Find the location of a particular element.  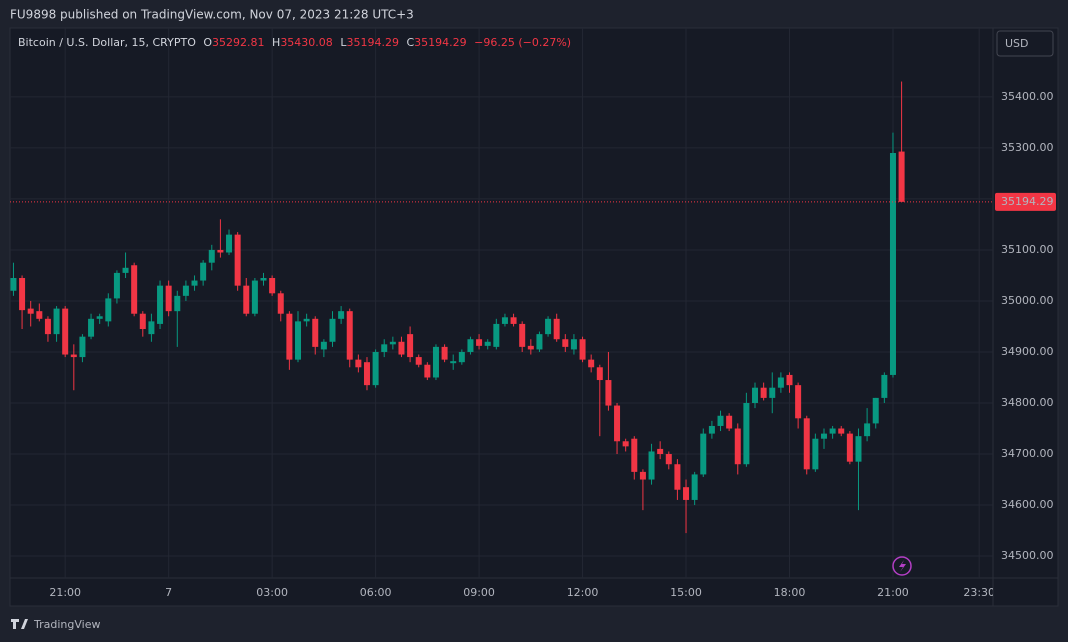

y-tick-label: 35300.00 is located at coordinates (1027, 147).